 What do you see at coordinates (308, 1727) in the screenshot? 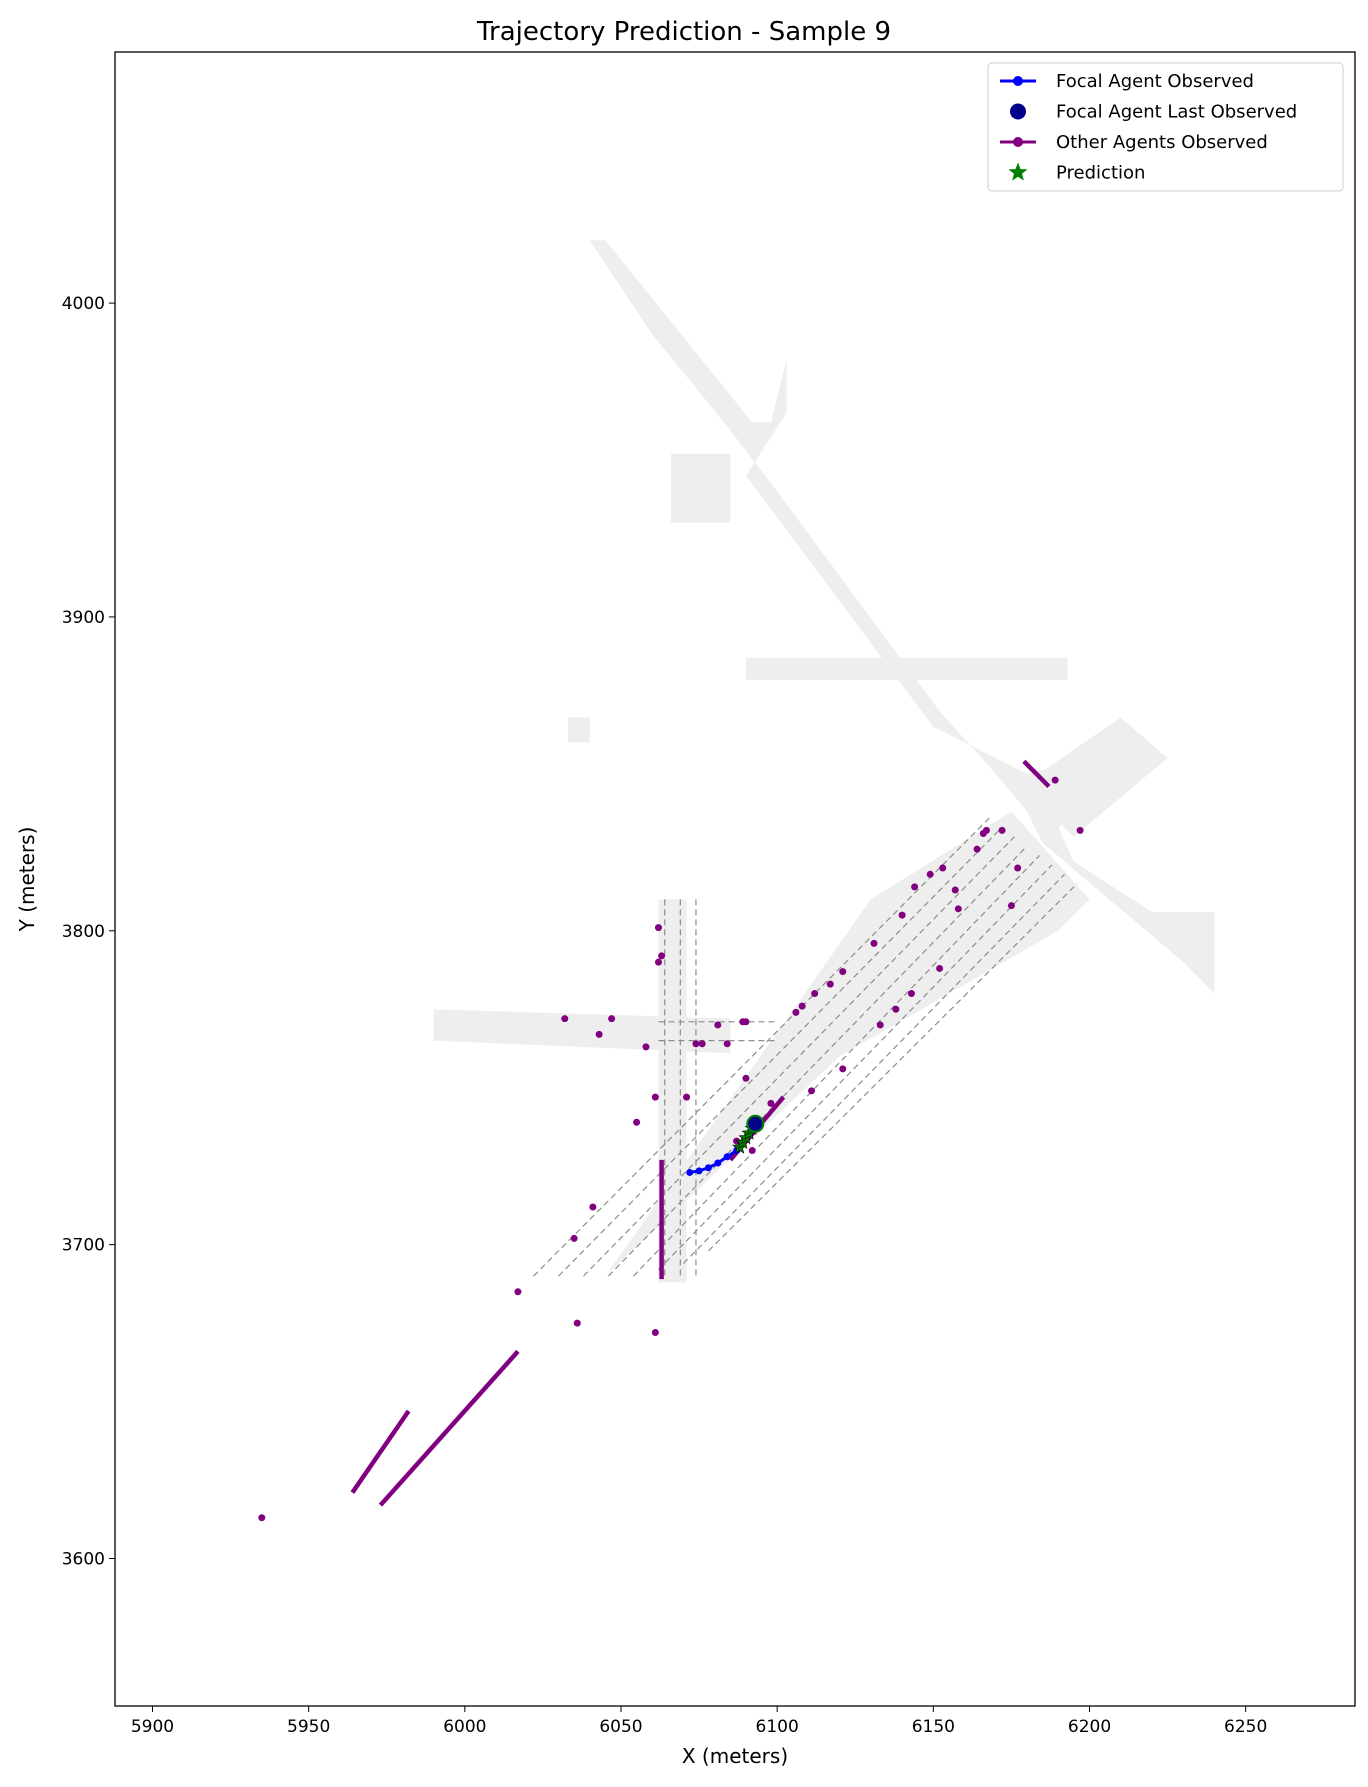
I see `x-tick-label: 5950` at bounding box center [308, 1727].